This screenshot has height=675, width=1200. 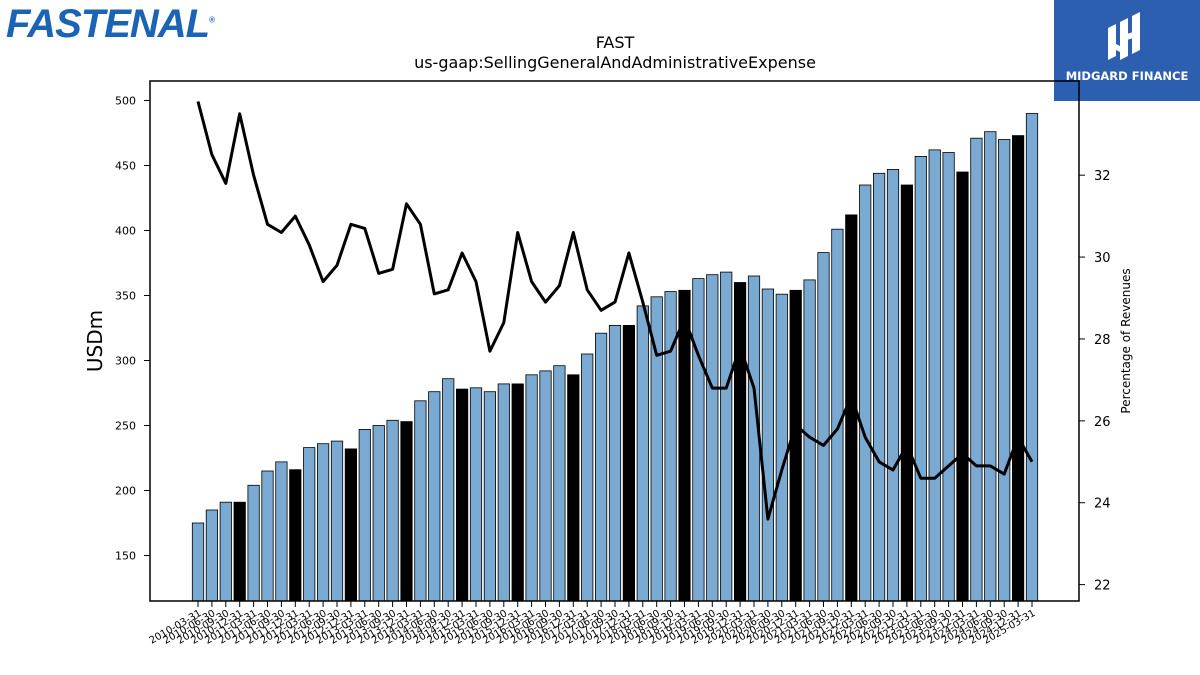 What do you see at coordinates (1095, 381) in the screenshot?
I see `y-axis-right: 22 24 26 28 30 32` at bounding box center [1095, 381].